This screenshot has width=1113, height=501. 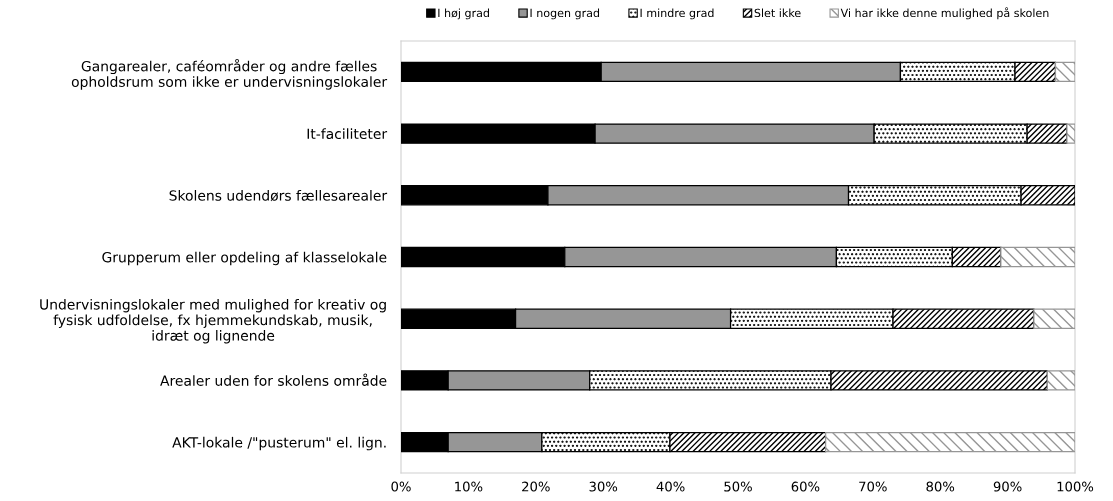 What do you see at coordinates (244, 258) in the screenshot?
I see `y-tick-label: Grupperum eller opdeling af klasselokale` at bounding box center [244, 258].